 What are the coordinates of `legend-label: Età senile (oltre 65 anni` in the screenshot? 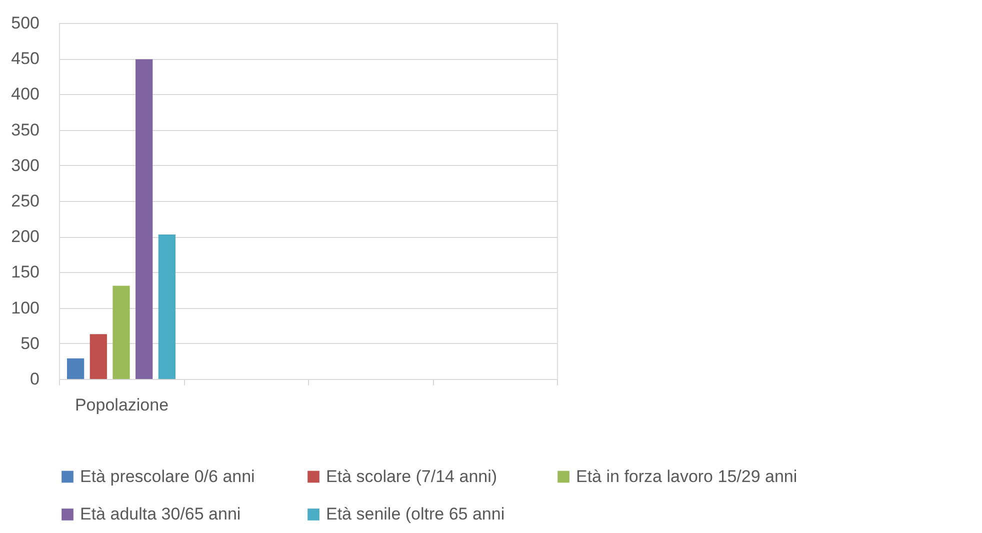 It's located at (415, 514).